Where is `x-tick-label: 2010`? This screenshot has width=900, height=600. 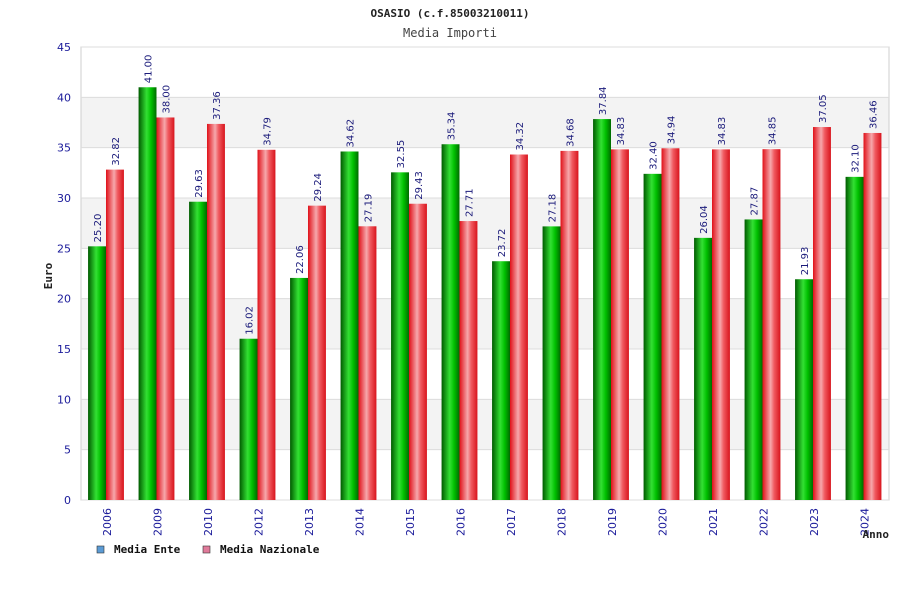
x-tick-label: 2010 is located at coordinates (208, 522).